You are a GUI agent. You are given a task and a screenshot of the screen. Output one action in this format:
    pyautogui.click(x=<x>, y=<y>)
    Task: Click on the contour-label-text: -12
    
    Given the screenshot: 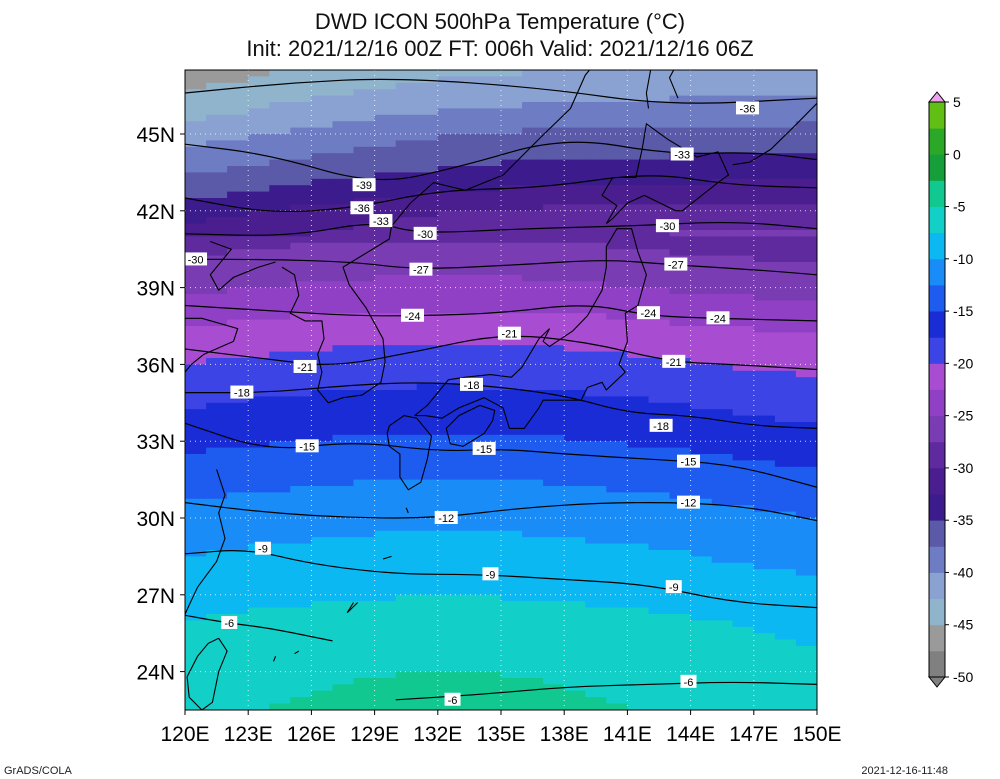 What is the action you would take?
    pyautogui.click(x=689, y=504)
    